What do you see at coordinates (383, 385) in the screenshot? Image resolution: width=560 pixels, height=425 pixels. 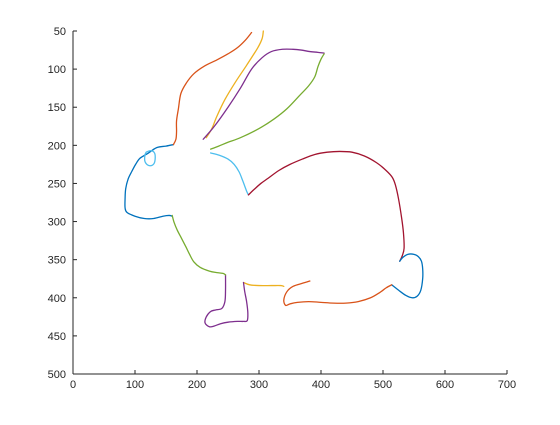 I see `x-tick-label: 500` at bounding box center [383, 385].